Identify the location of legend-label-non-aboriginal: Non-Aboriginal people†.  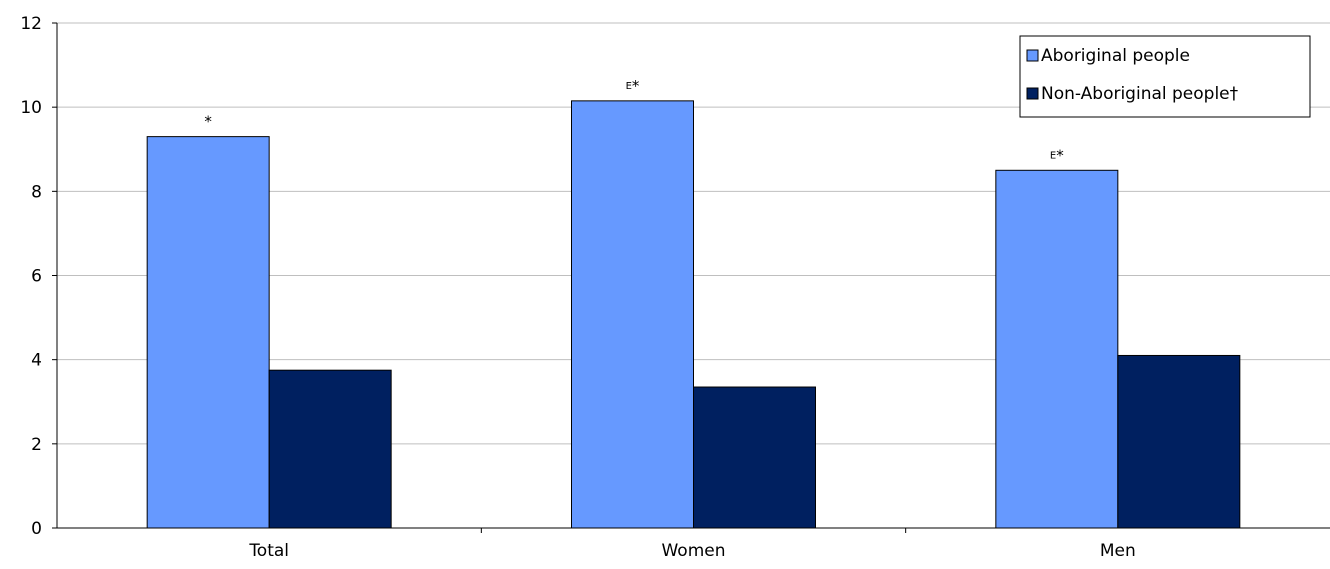
(1140, 94).